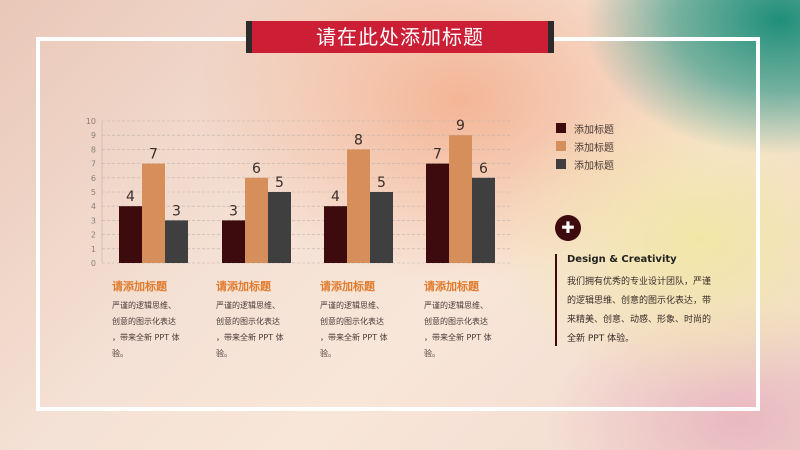 The width and height of the screenshot is (800, 450). What do you see at coordinates (639, 301) in the screenshot?
I see `panel-body-line: 的逻辑思维、创意的图示化表达，带` at bounding box center [639, 301].